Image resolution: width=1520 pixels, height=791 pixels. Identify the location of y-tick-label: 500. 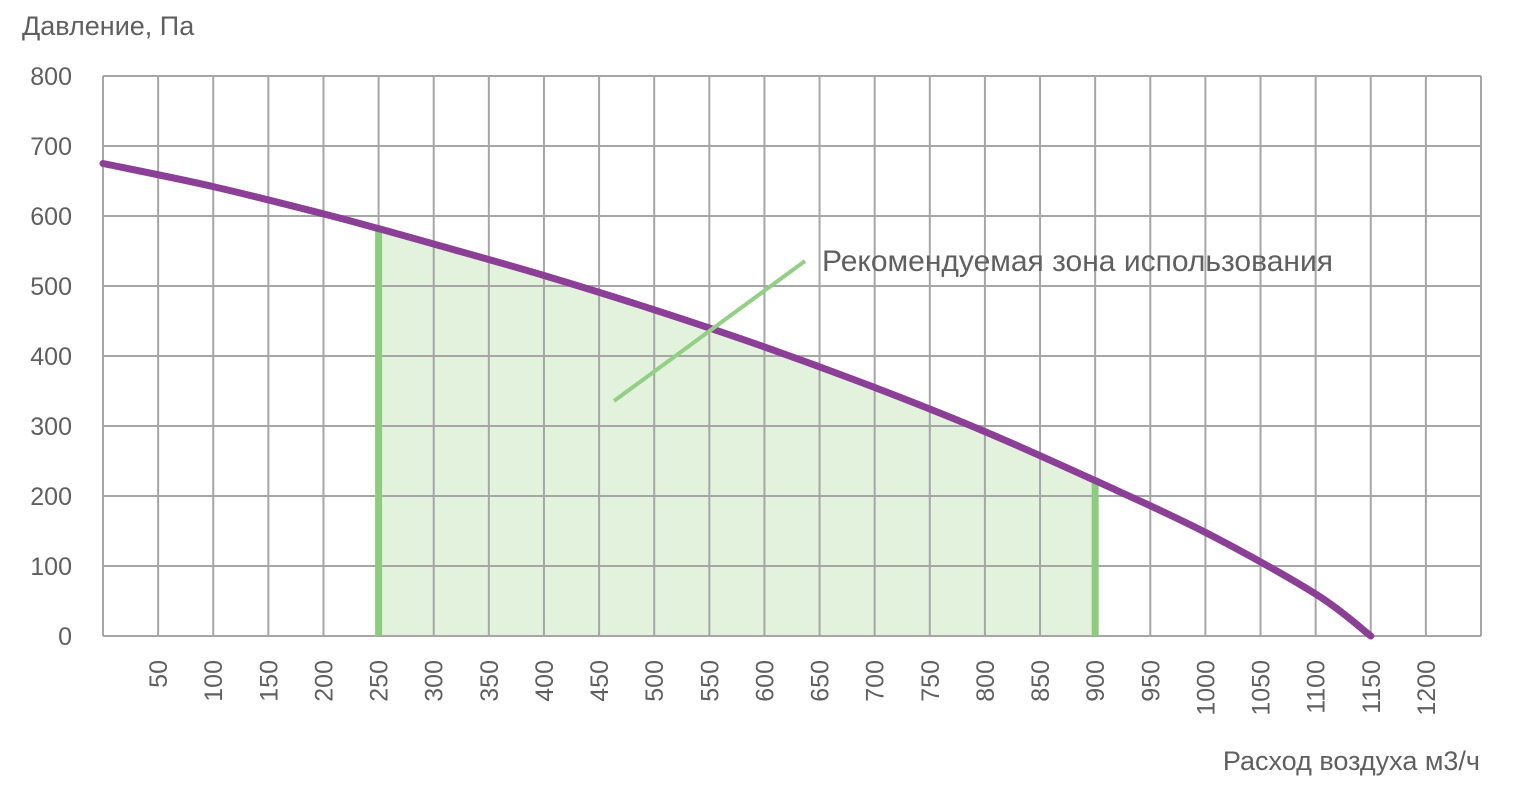
(51, 287).